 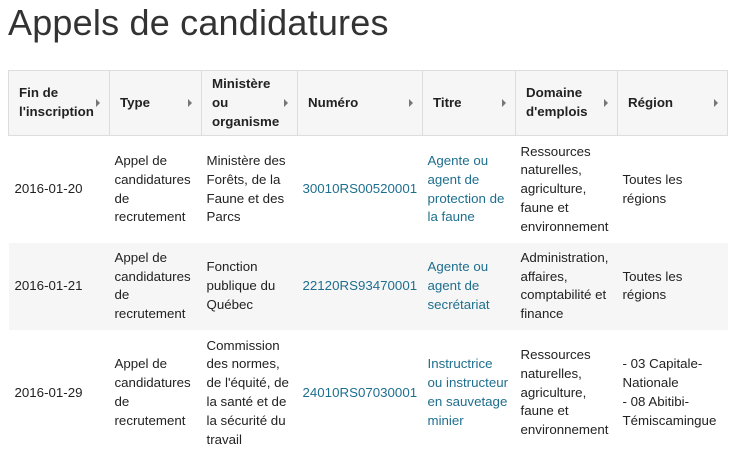 What do you see at coordinates (155, 103) in the screenshot?
I see `sort-header-type: Type` at bounding box center [155, 103].